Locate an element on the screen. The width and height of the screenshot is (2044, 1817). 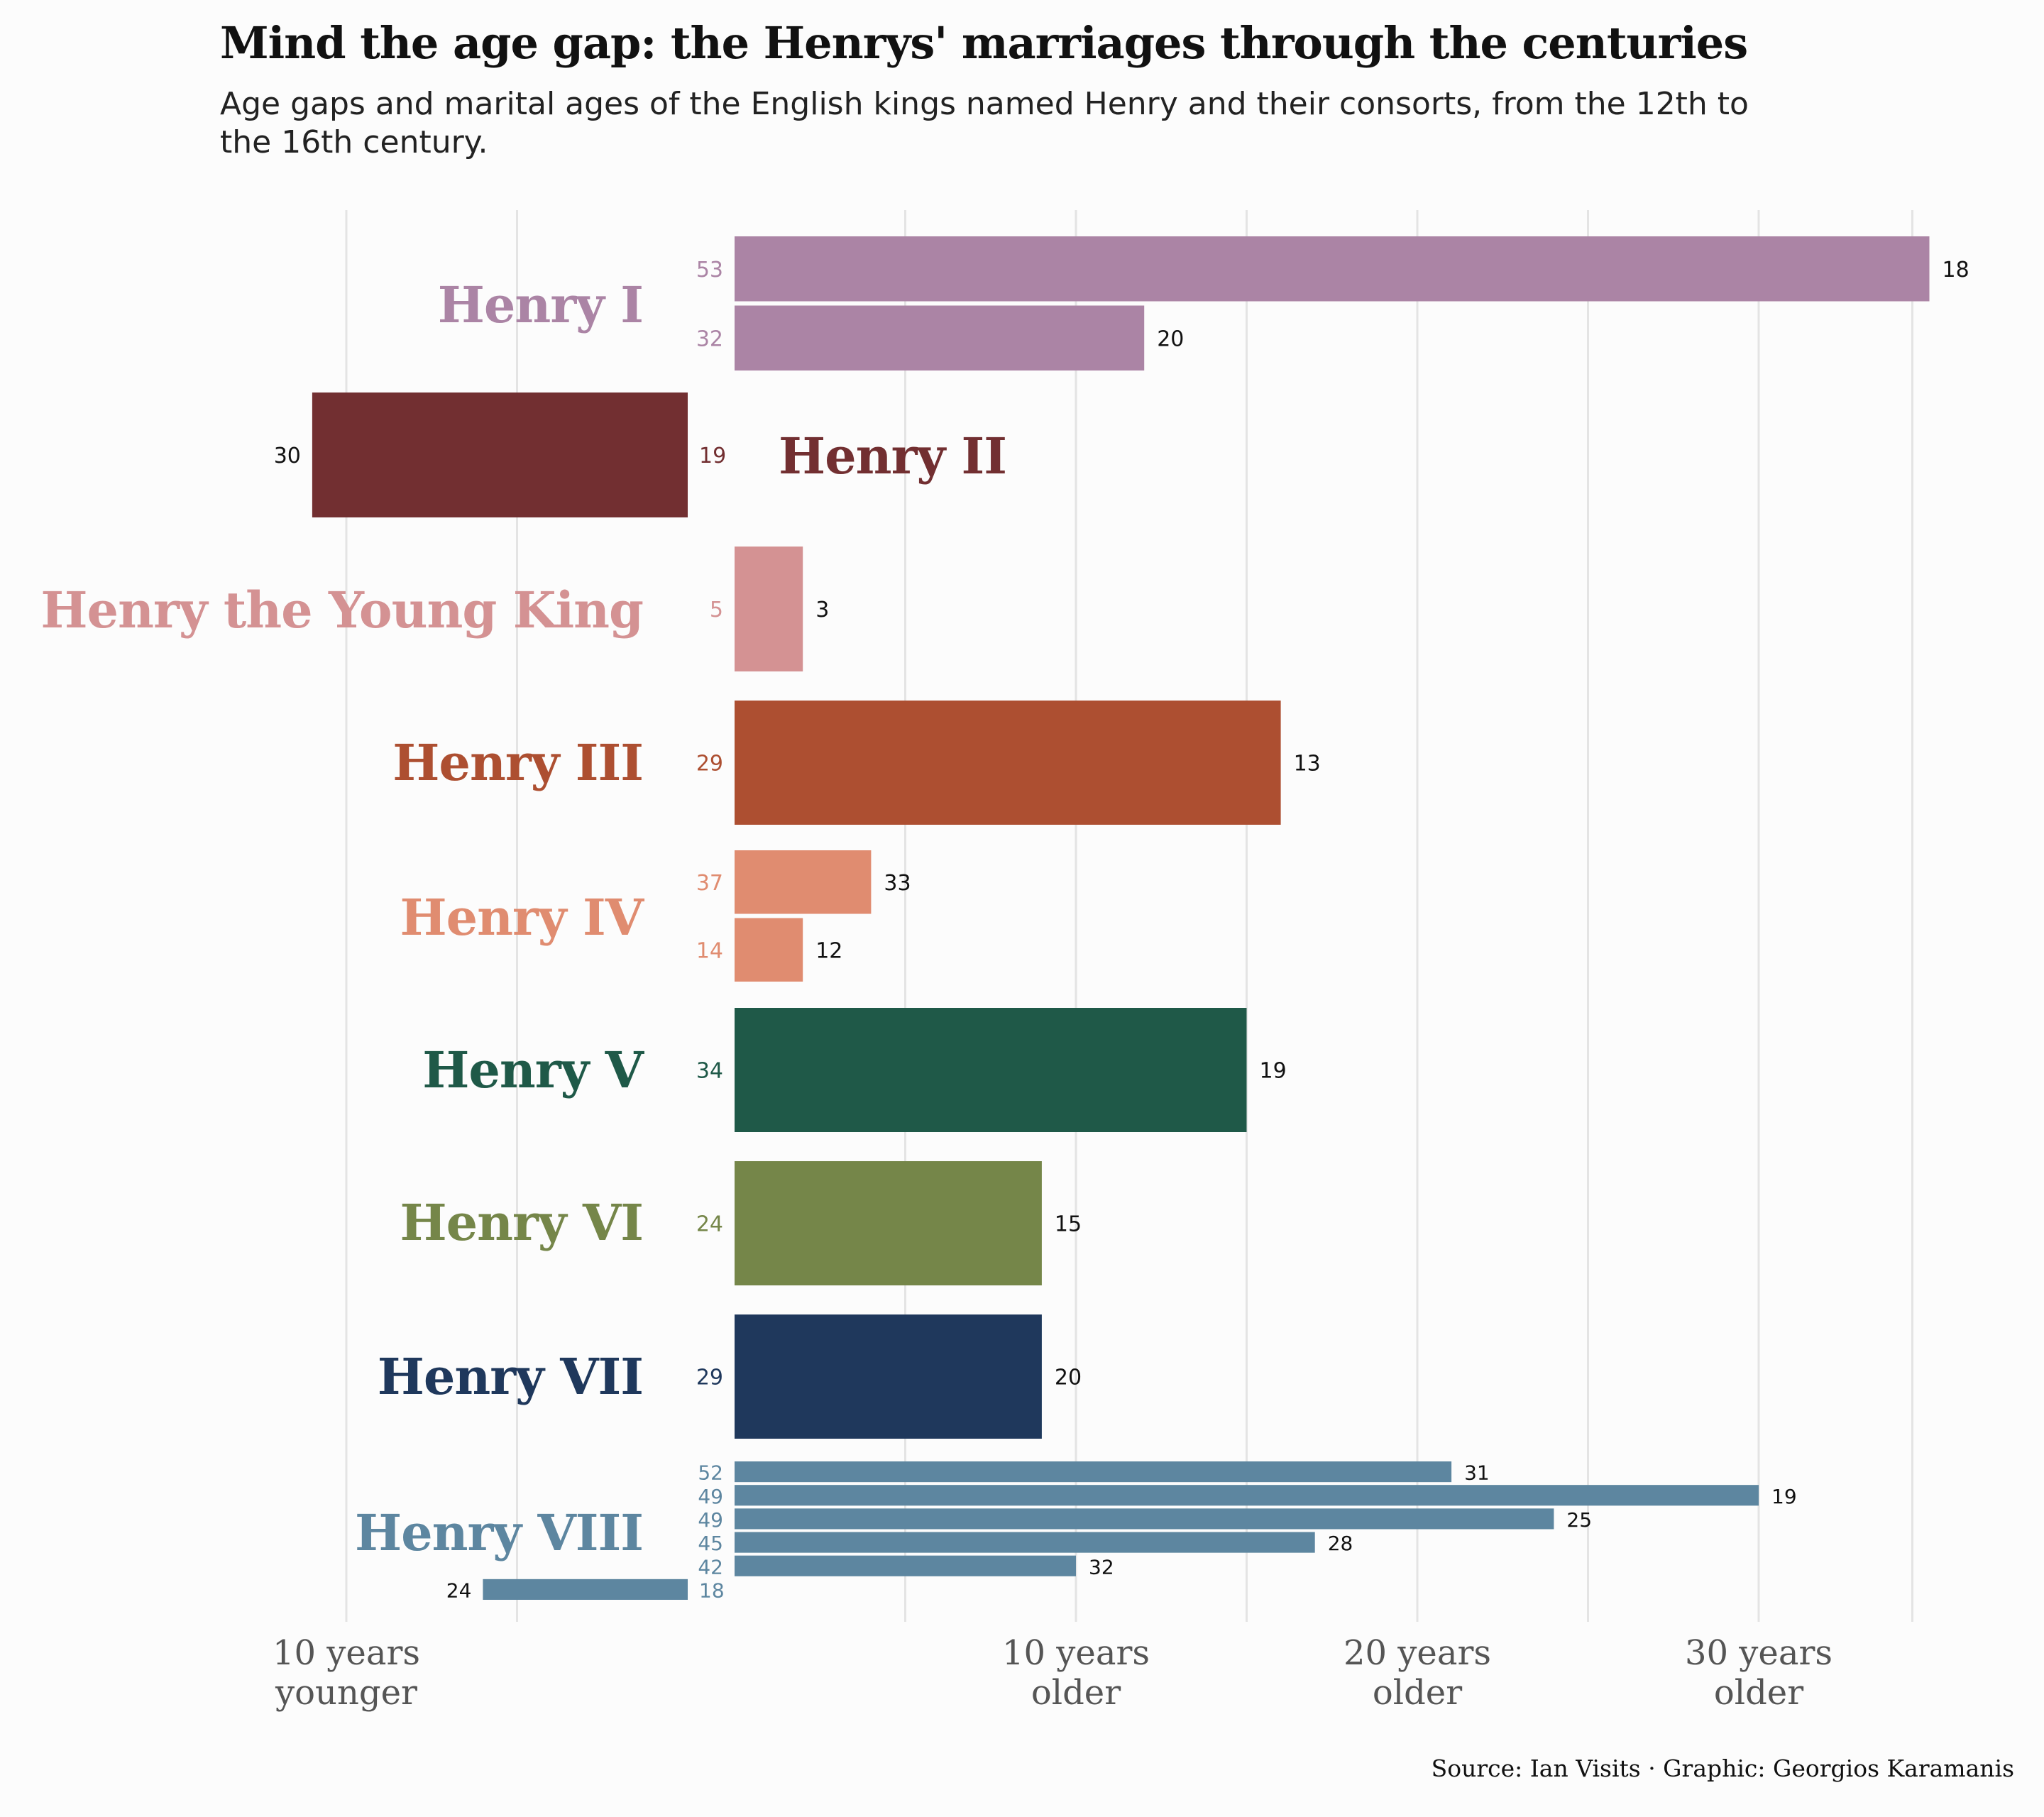
king-age-label: 19 is located at coordinates (712, 456).